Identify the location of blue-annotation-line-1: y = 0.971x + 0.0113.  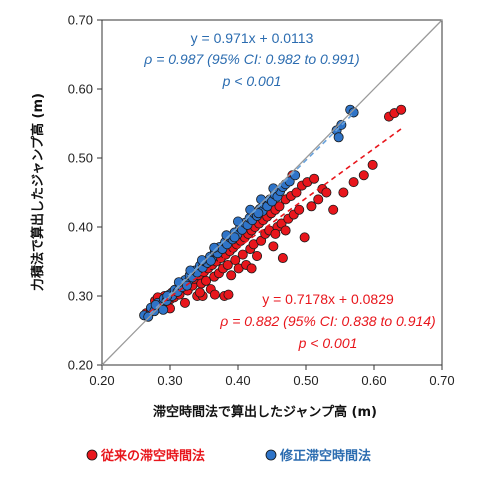
(252, 38).